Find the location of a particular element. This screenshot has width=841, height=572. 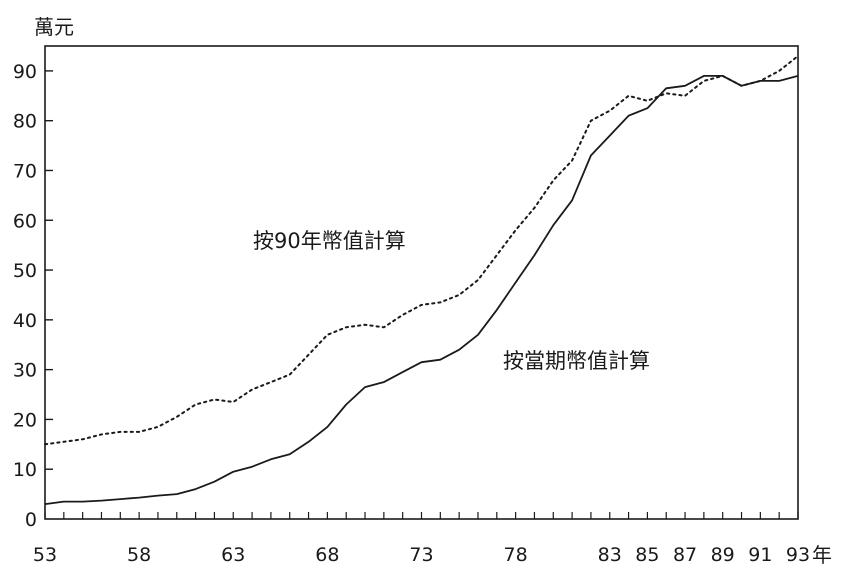

y-tick-label: 60 is located at coordinates (25, 221).